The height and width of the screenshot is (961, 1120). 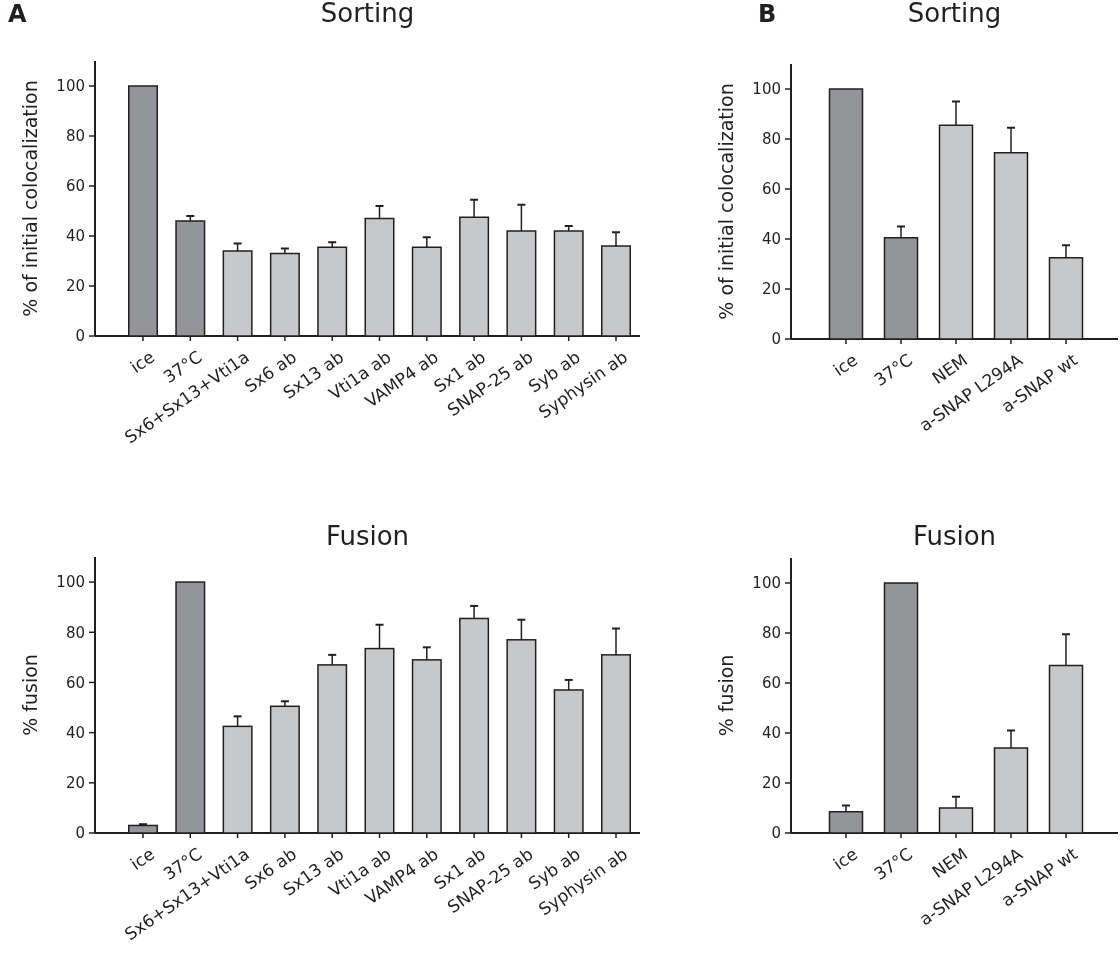 I want to click on text: B, so click(x=767, y=14).